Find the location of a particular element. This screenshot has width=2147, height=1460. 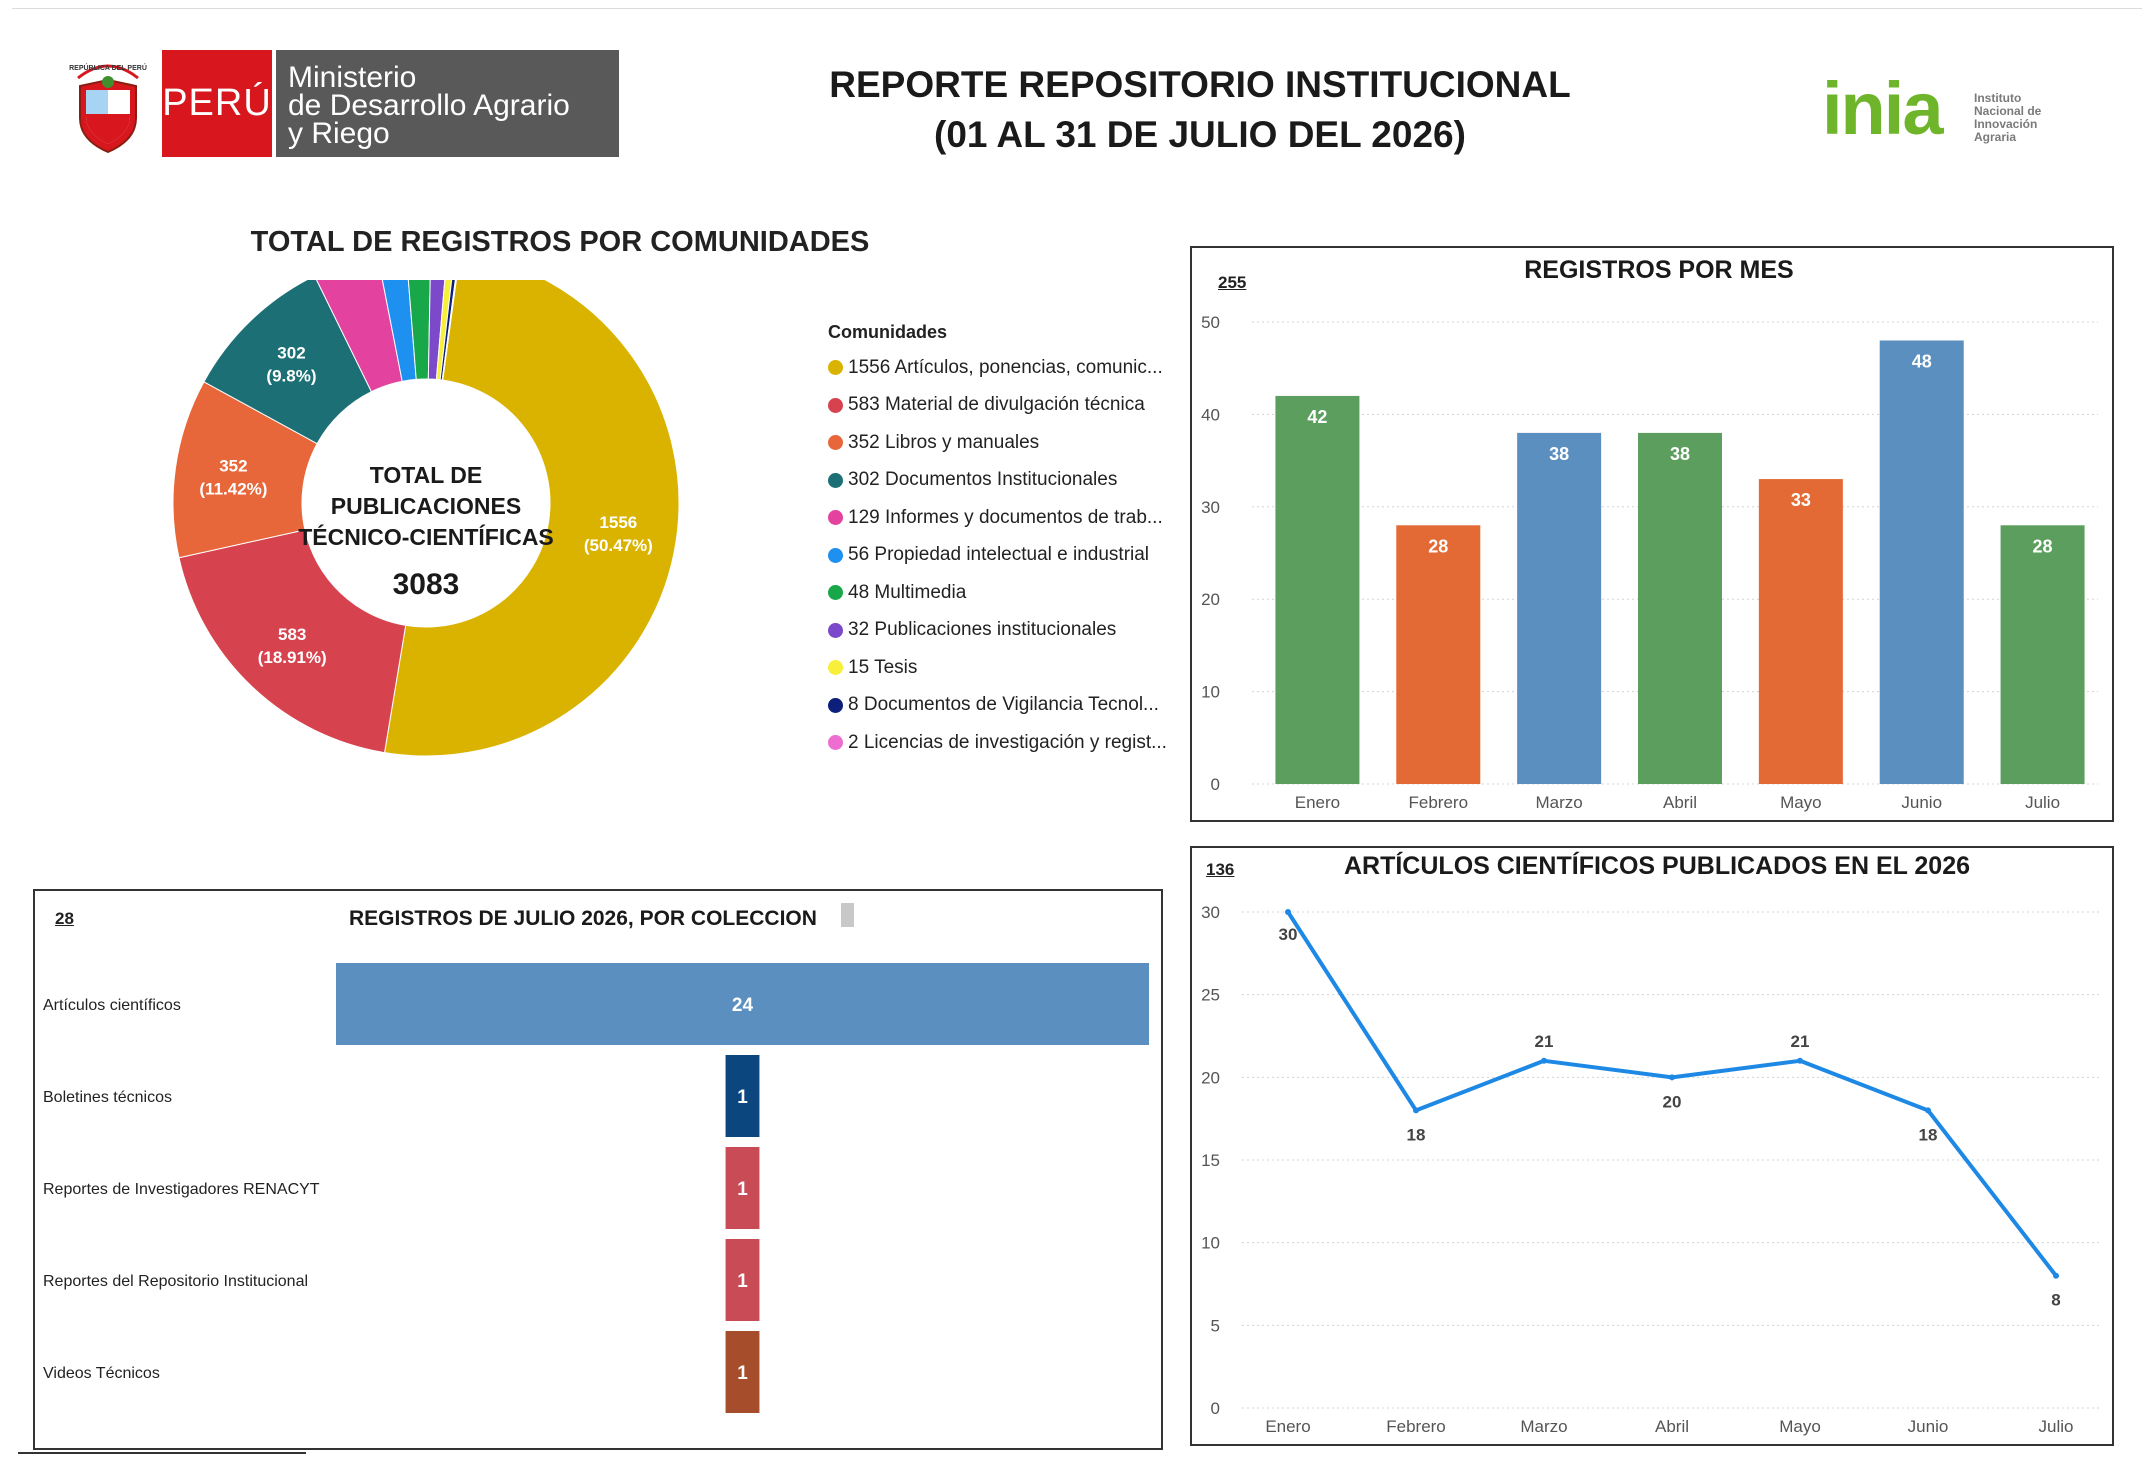

articles-ytick-1: 5 is located at coordinates (1215, 1325).